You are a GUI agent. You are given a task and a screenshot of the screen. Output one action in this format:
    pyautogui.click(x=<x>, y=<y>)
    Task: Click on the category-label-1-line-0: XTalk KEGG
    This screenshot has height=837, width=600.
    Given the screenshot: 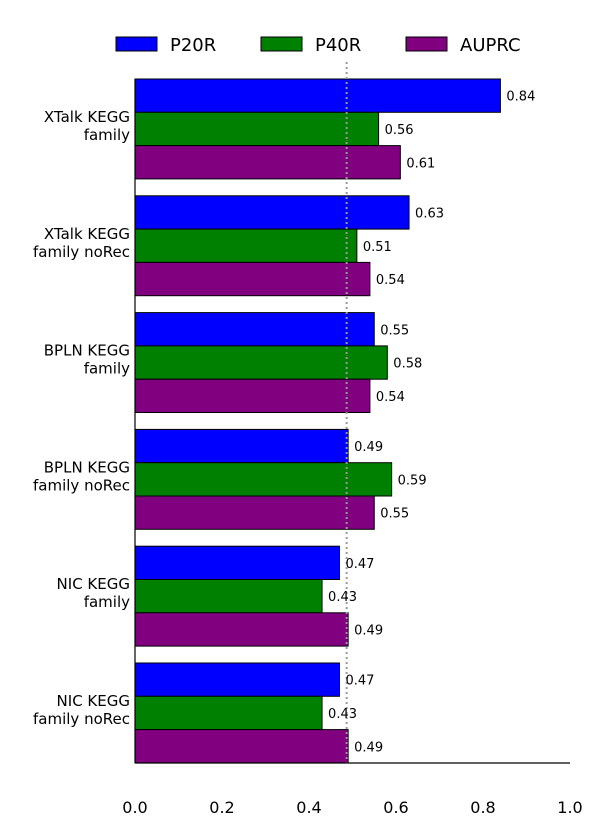 What is the action you would take?
    pyautogui.click(x=87, y=234)
    